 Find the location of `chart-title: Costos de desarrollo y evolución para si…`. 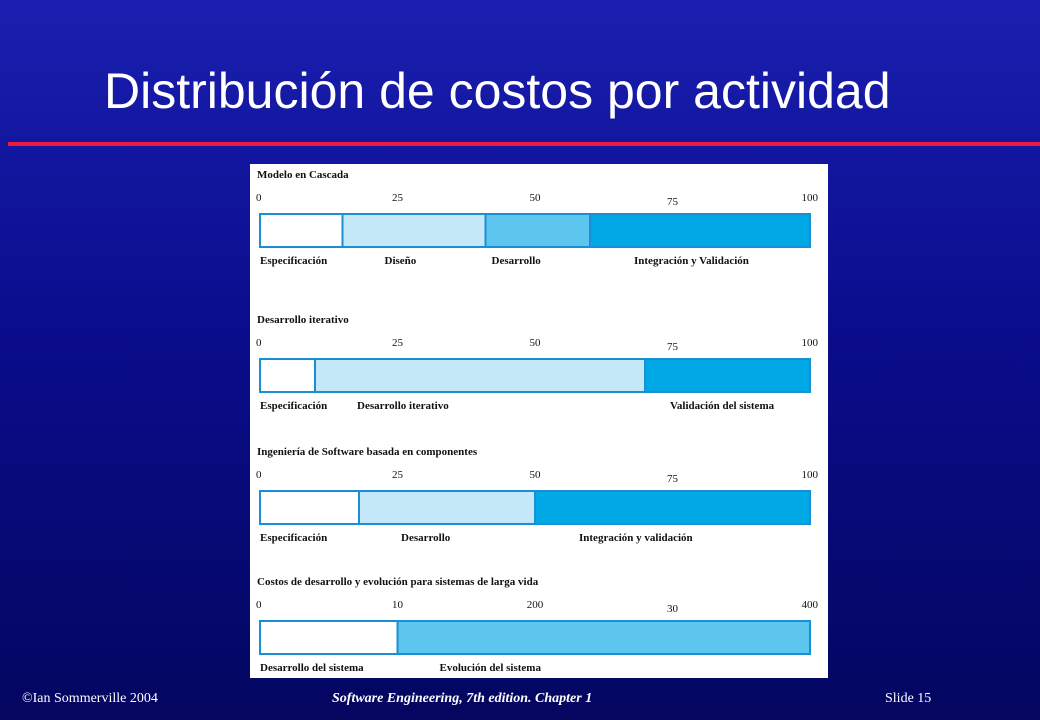

chart-title: Costos de desarrollo y evolución para si… is located at coordinates (398, 582).